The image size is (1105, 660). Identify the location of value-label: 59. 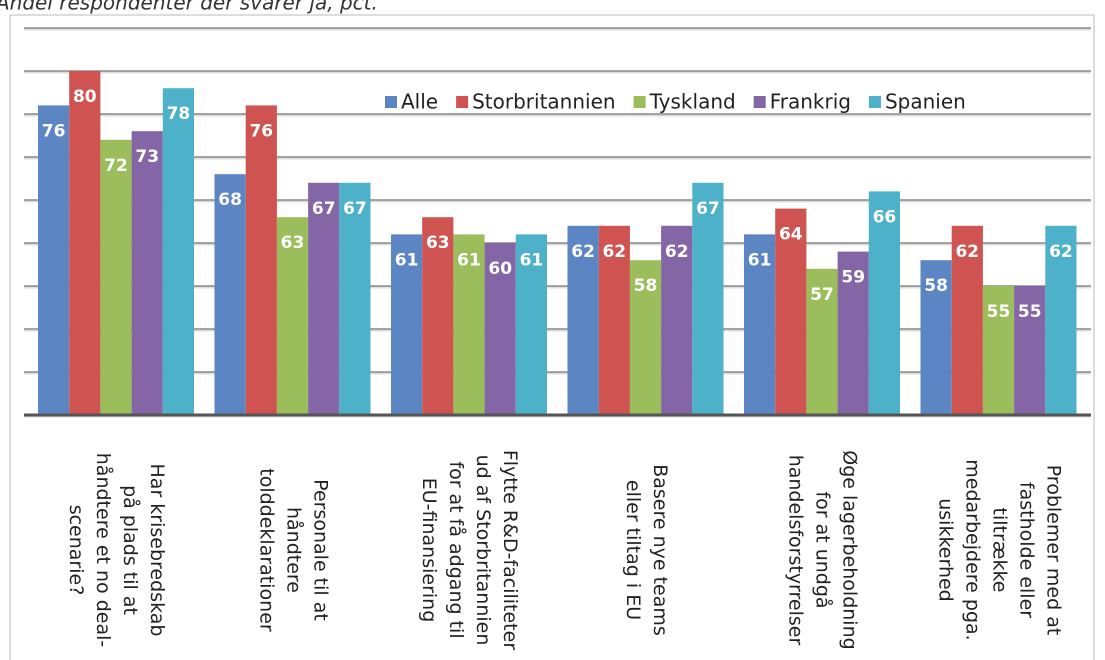
(853, 278).